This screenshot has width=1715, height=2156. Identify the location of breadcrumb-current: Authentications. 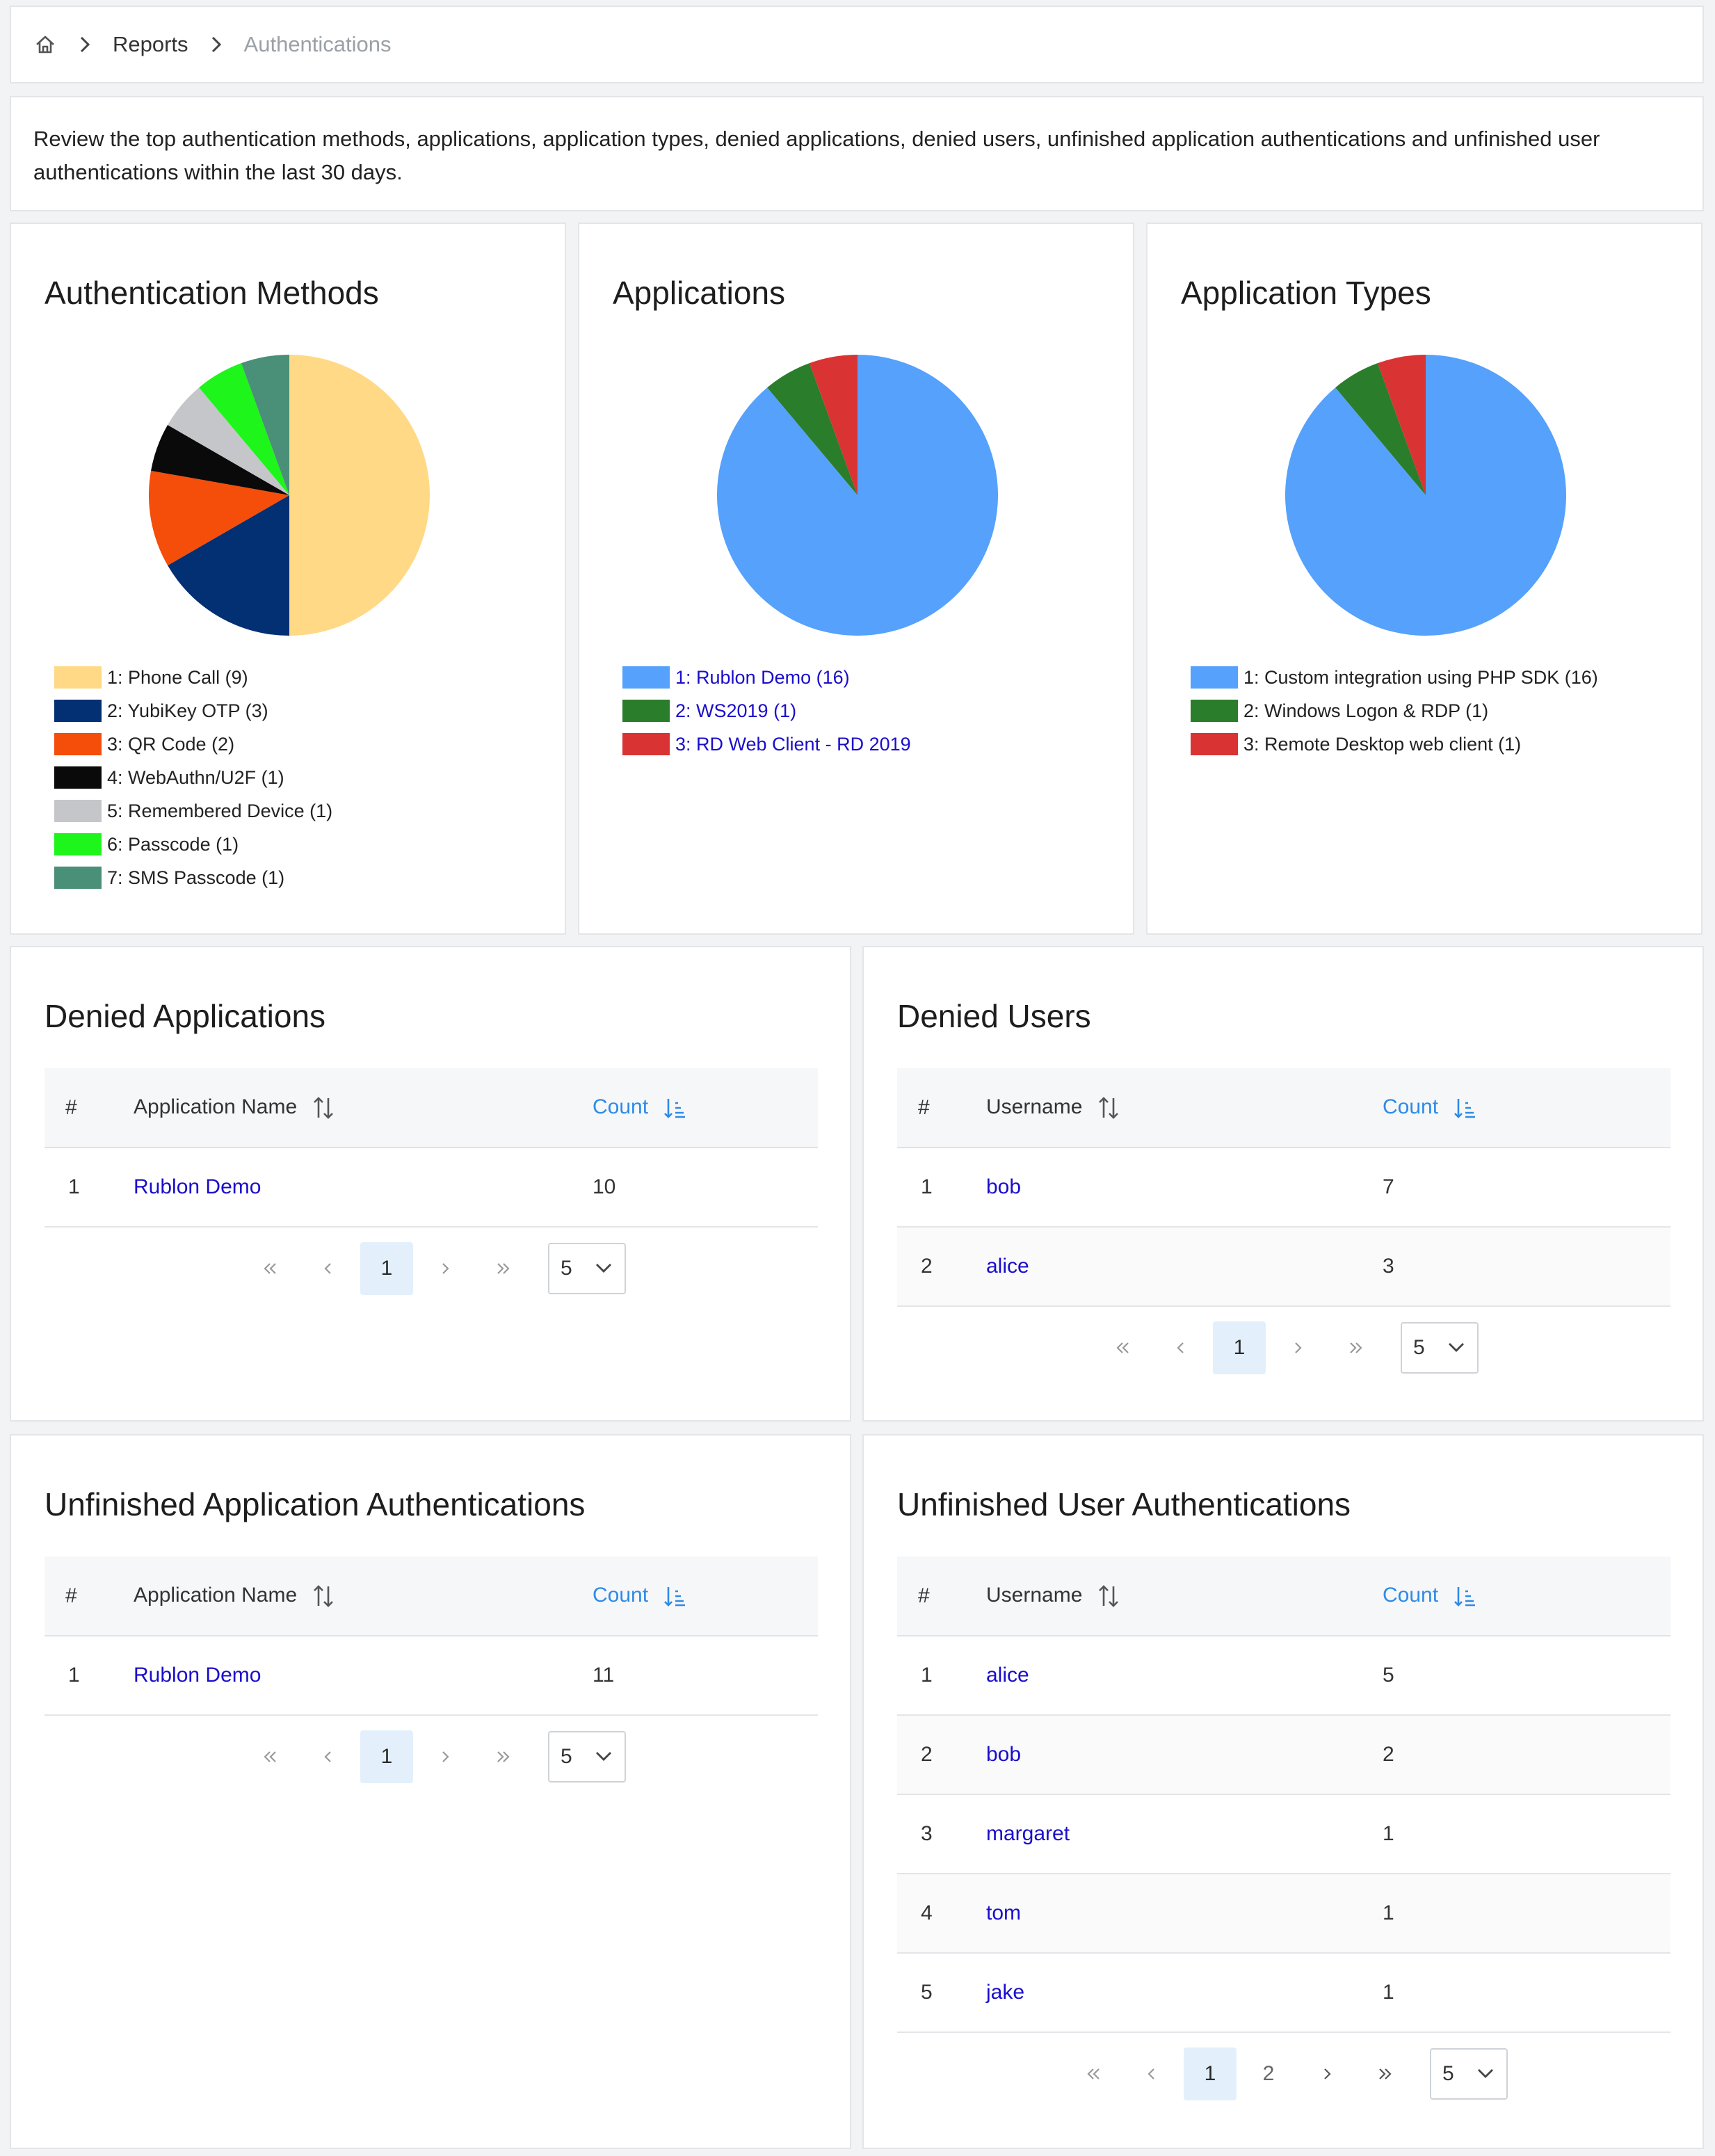
(318, 44).